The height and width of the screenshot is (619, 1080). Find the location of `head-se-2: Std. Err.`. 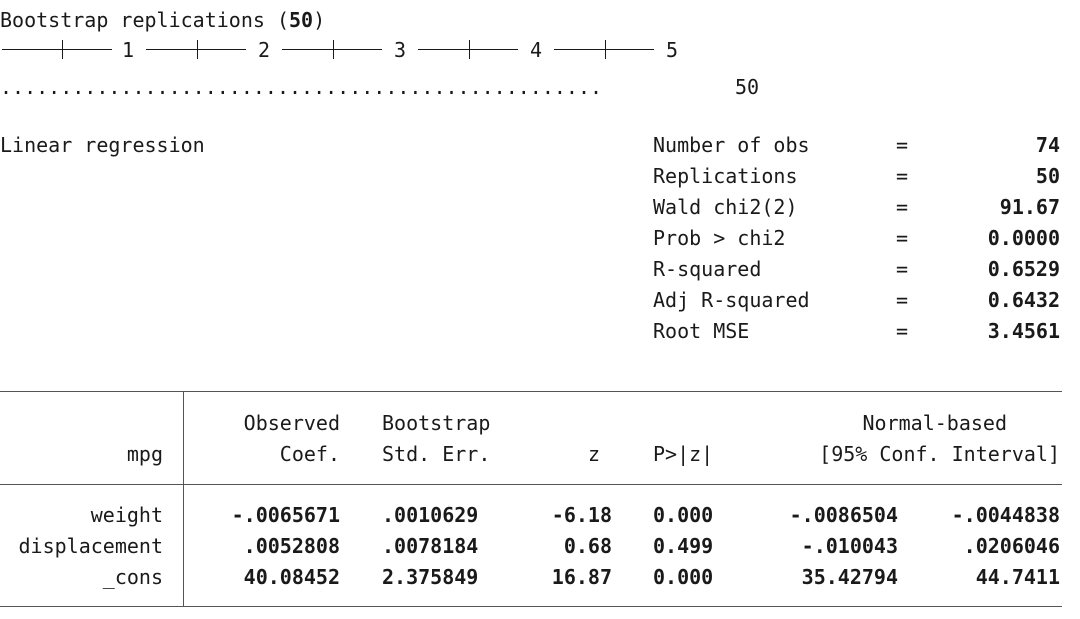

head-se-2: Std. Err. is located at coordinates (436, 454).